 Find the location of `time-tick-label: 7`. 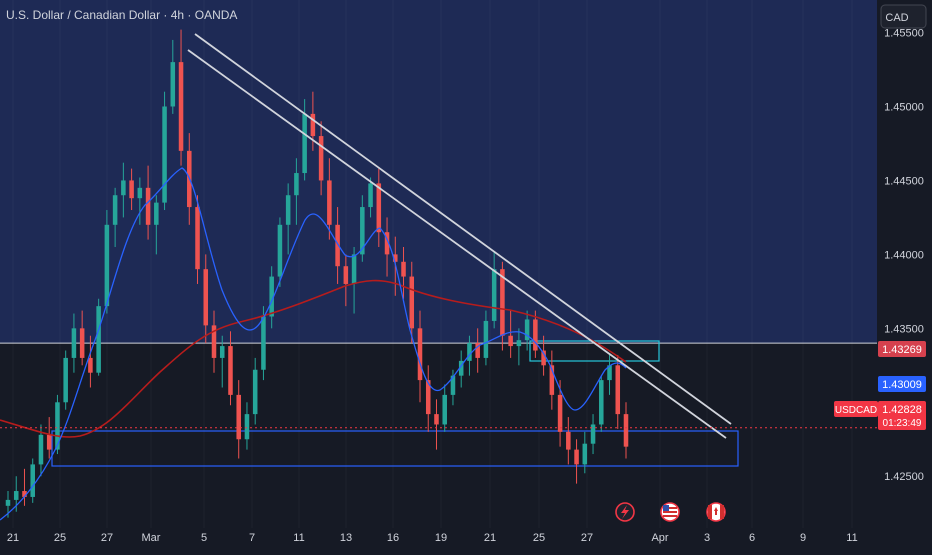

time-tick-label: 7 is located at coordinates (252, 538).